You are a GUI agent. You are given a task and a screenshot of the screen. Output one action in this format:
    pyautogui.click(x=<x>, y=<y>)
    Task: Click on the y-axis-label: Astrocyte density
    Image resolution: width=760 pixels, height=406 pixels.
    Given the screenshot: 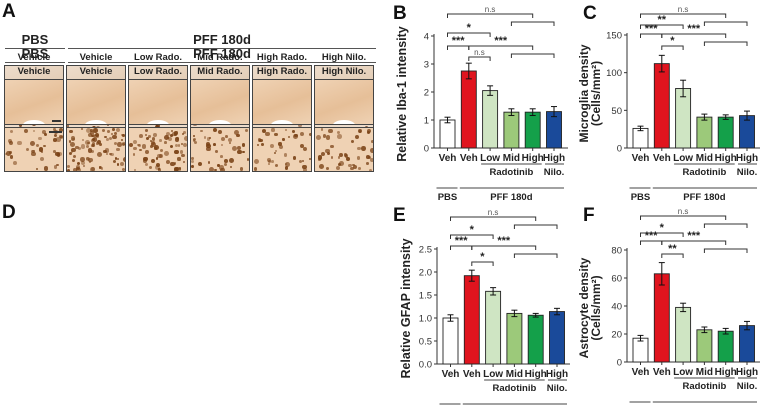 What is the action you would take?
    pyautogui.click(x=584, y=307)
    